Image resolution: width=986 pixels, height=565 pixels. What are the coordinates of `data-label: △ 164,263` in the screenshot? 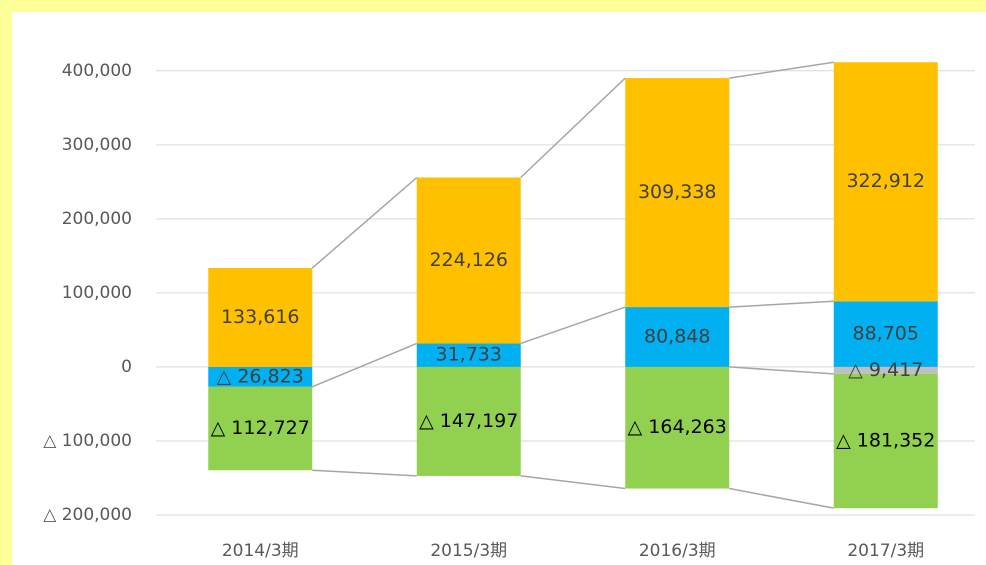 It's located at (677, 427).